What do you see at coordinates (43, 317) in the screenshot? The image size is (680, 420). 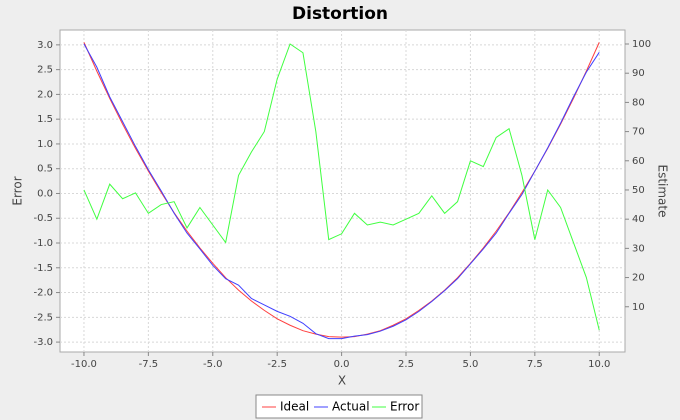 I see `y-tick-label: -2.5` at bounding box center [43, 317].